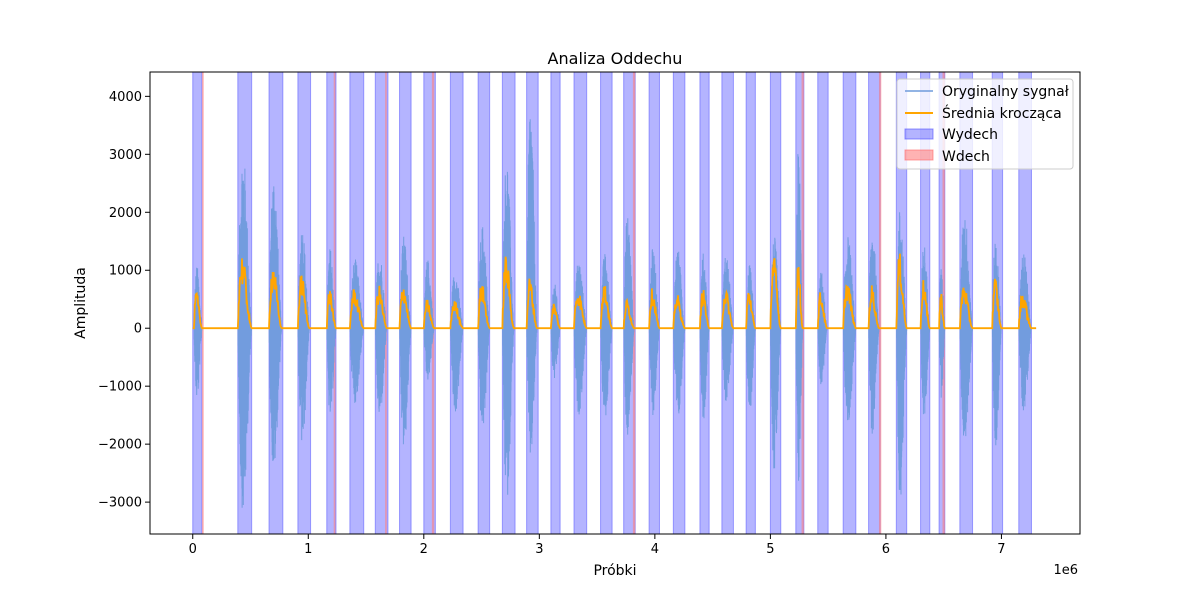 This screenshot has width=1200, height=600. What do you see at coordinates (120, 503) in the screenshot?
I see `y-tick-label: −3000` at bounding box center [120, 503].